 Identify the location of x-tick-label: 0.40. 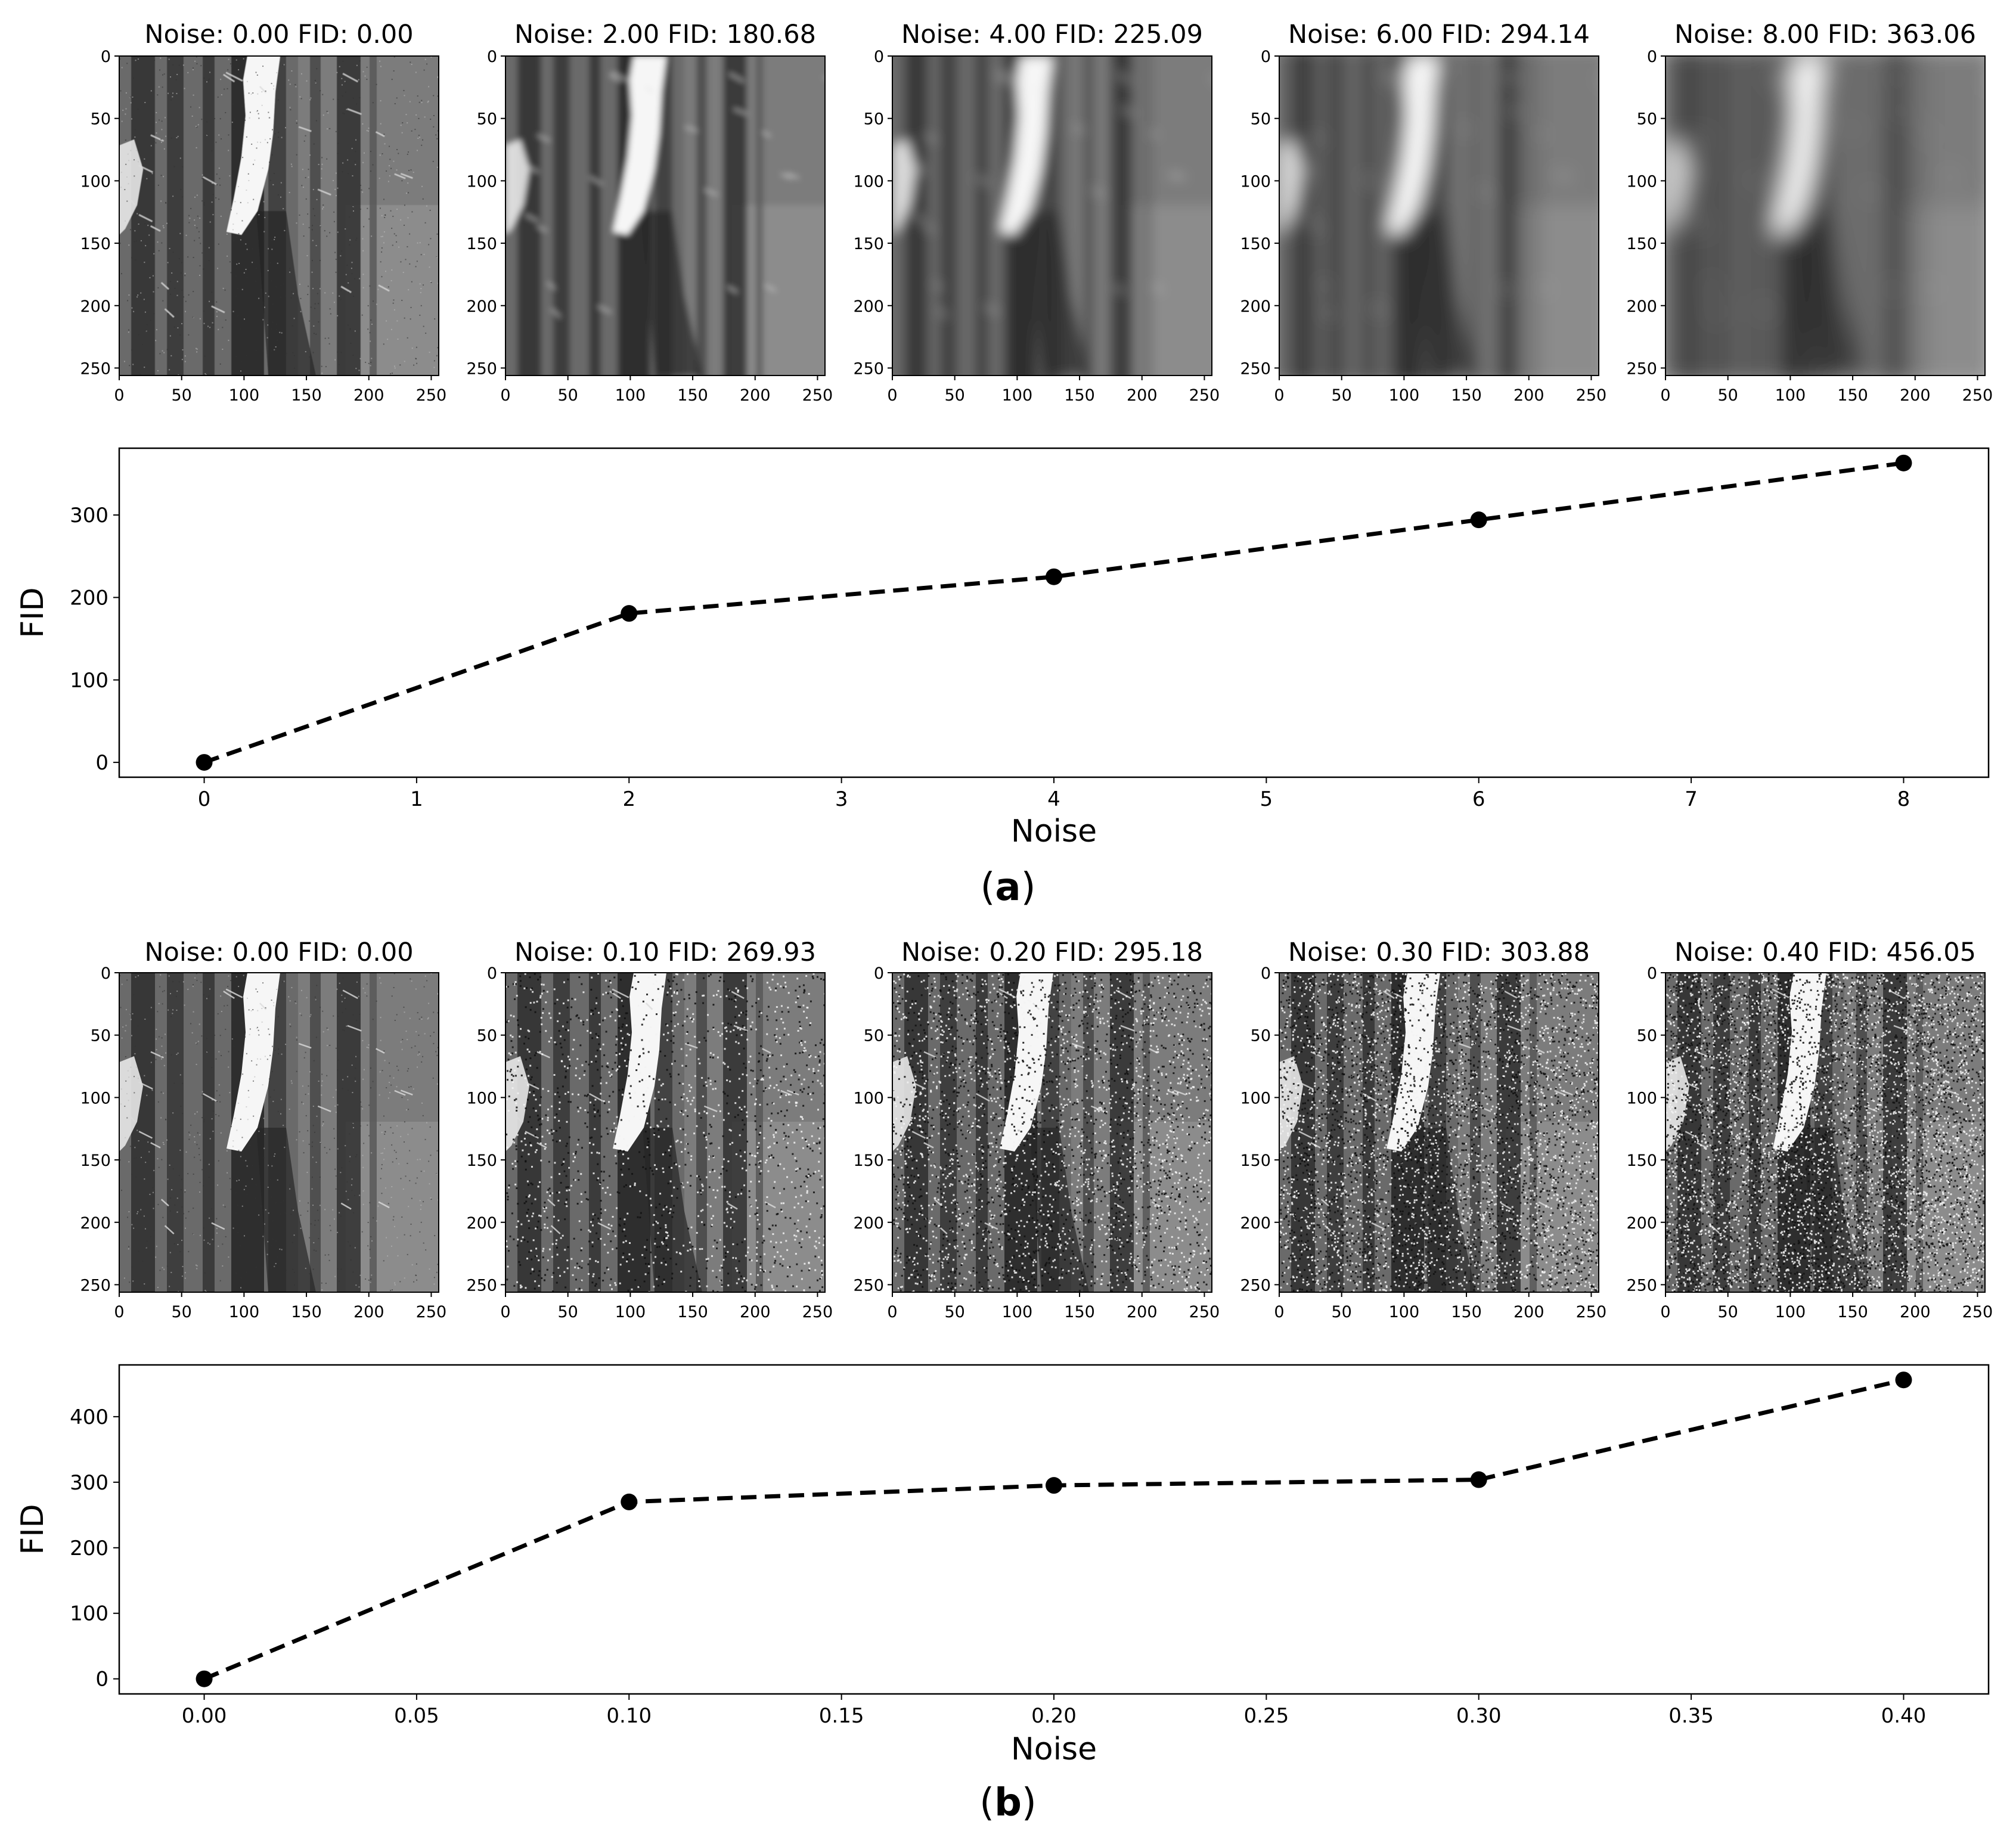
(1904, 1716).